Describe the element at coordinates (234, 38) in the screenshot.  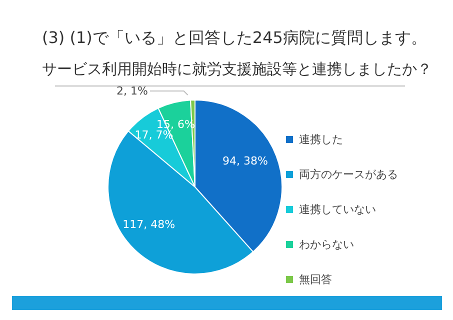
I see `chart-title: (3) (1)で「いる」と回答した245病院に質問します。` at that location.